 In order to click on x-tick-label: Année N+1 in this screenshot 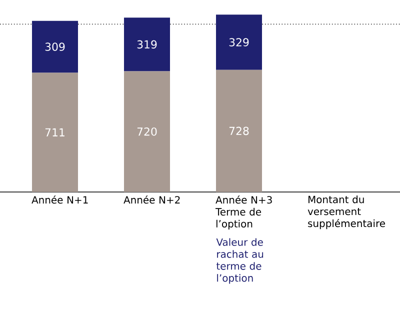, I will do `click(60, 200)`.